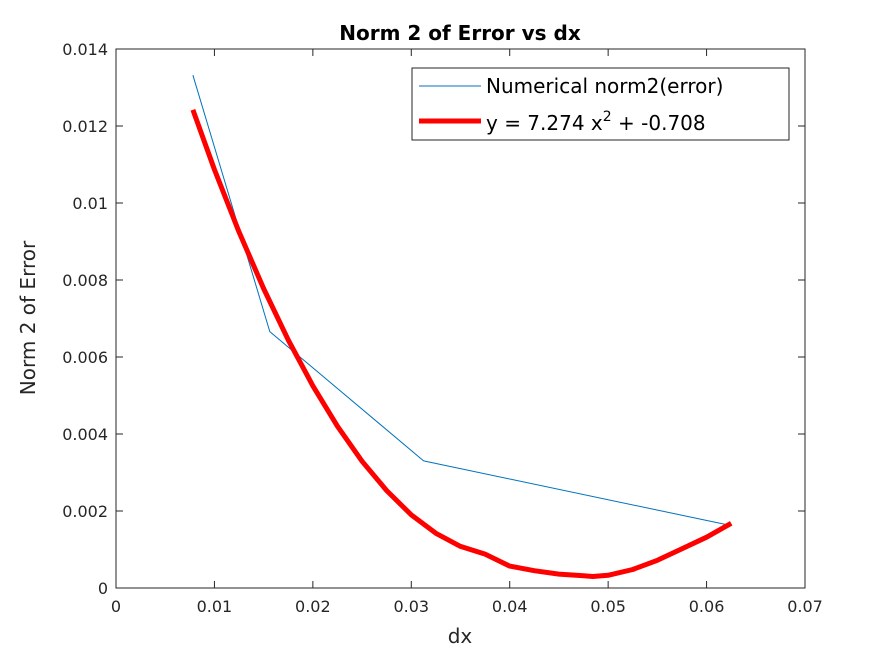 The width and height of the screenshot is (891, 661). Describe the element at coordinates (103, 588) in the screenshot. I see `y-tick-label: 0` at that location.